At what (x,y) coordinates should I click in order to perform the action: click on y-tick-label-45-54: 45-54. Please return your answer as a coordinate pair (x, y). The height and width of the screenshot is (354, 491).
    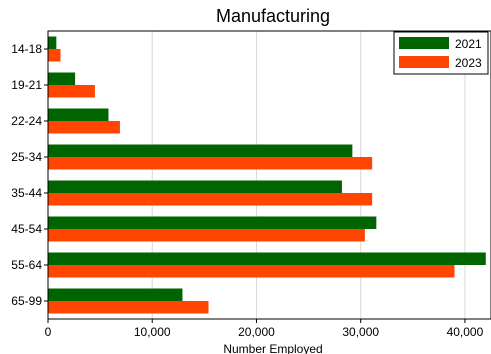
    Looking at the image, I should click on (26, 229).